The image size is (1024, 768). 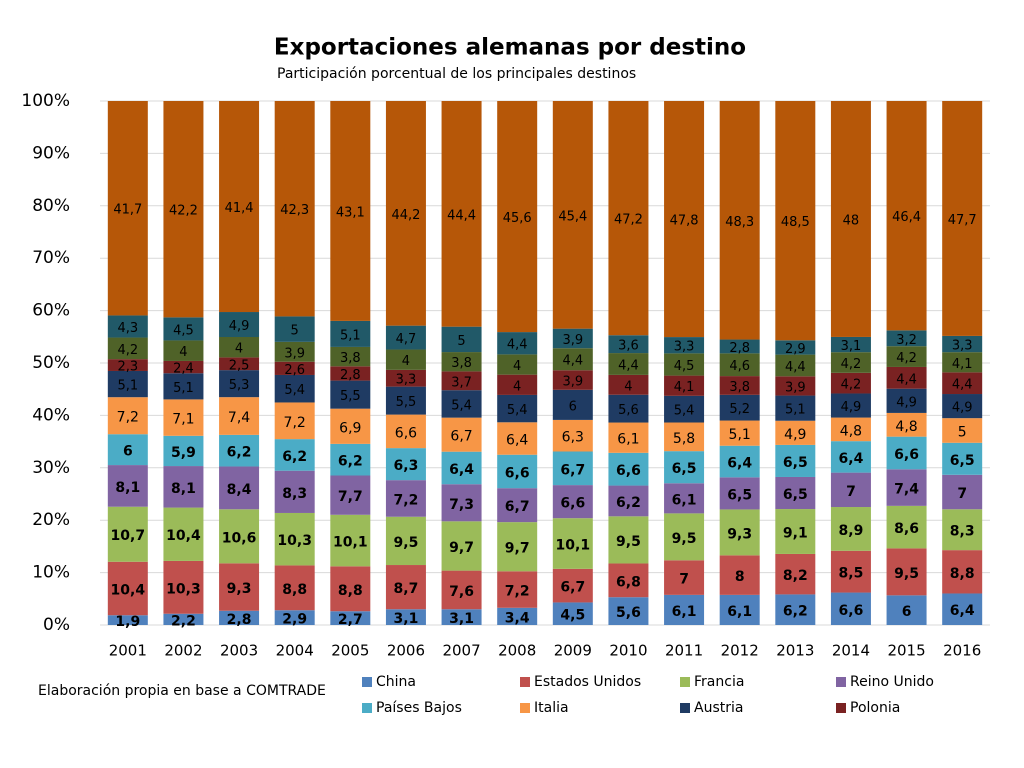 What do you see at coordinates (56, 625) in the screenshot?
I see `y-tick-label: 0%` at bounding box center [56, 625].